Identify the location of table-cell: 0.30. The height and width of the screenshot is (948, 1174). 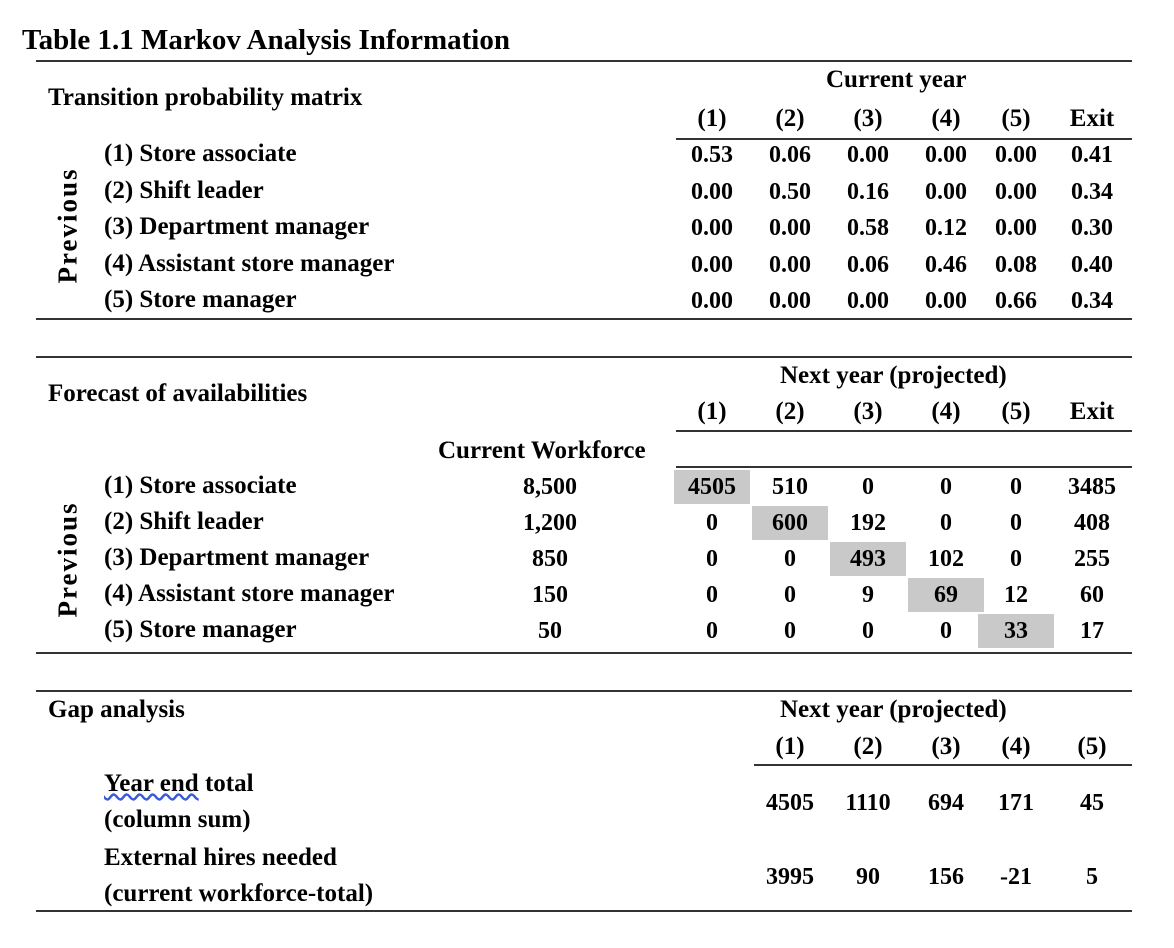
(1092, 228).